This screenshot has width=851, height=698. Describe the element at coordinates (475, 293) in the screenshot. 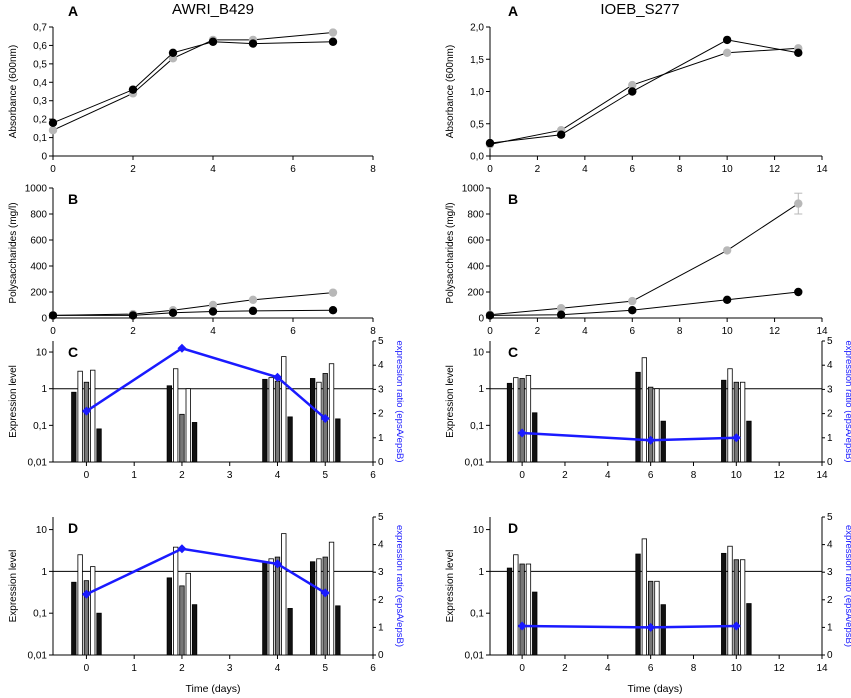

I see `y-tick-label: 200` at that location.